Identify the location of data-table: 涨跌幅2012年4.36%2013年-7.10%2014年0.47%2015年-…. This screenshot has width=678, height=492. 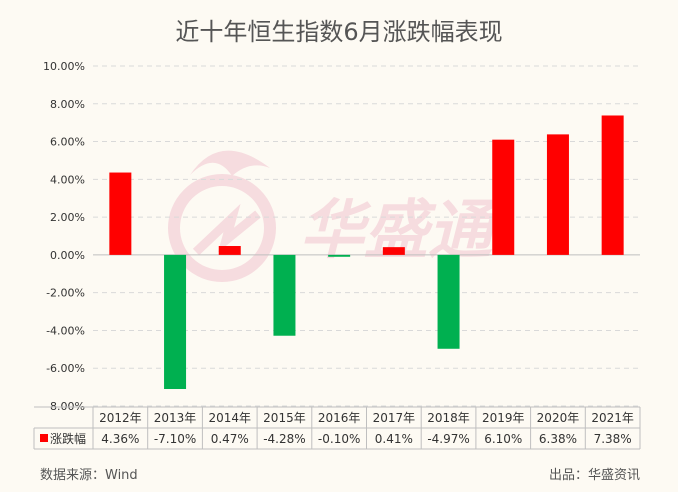
(337, 428).